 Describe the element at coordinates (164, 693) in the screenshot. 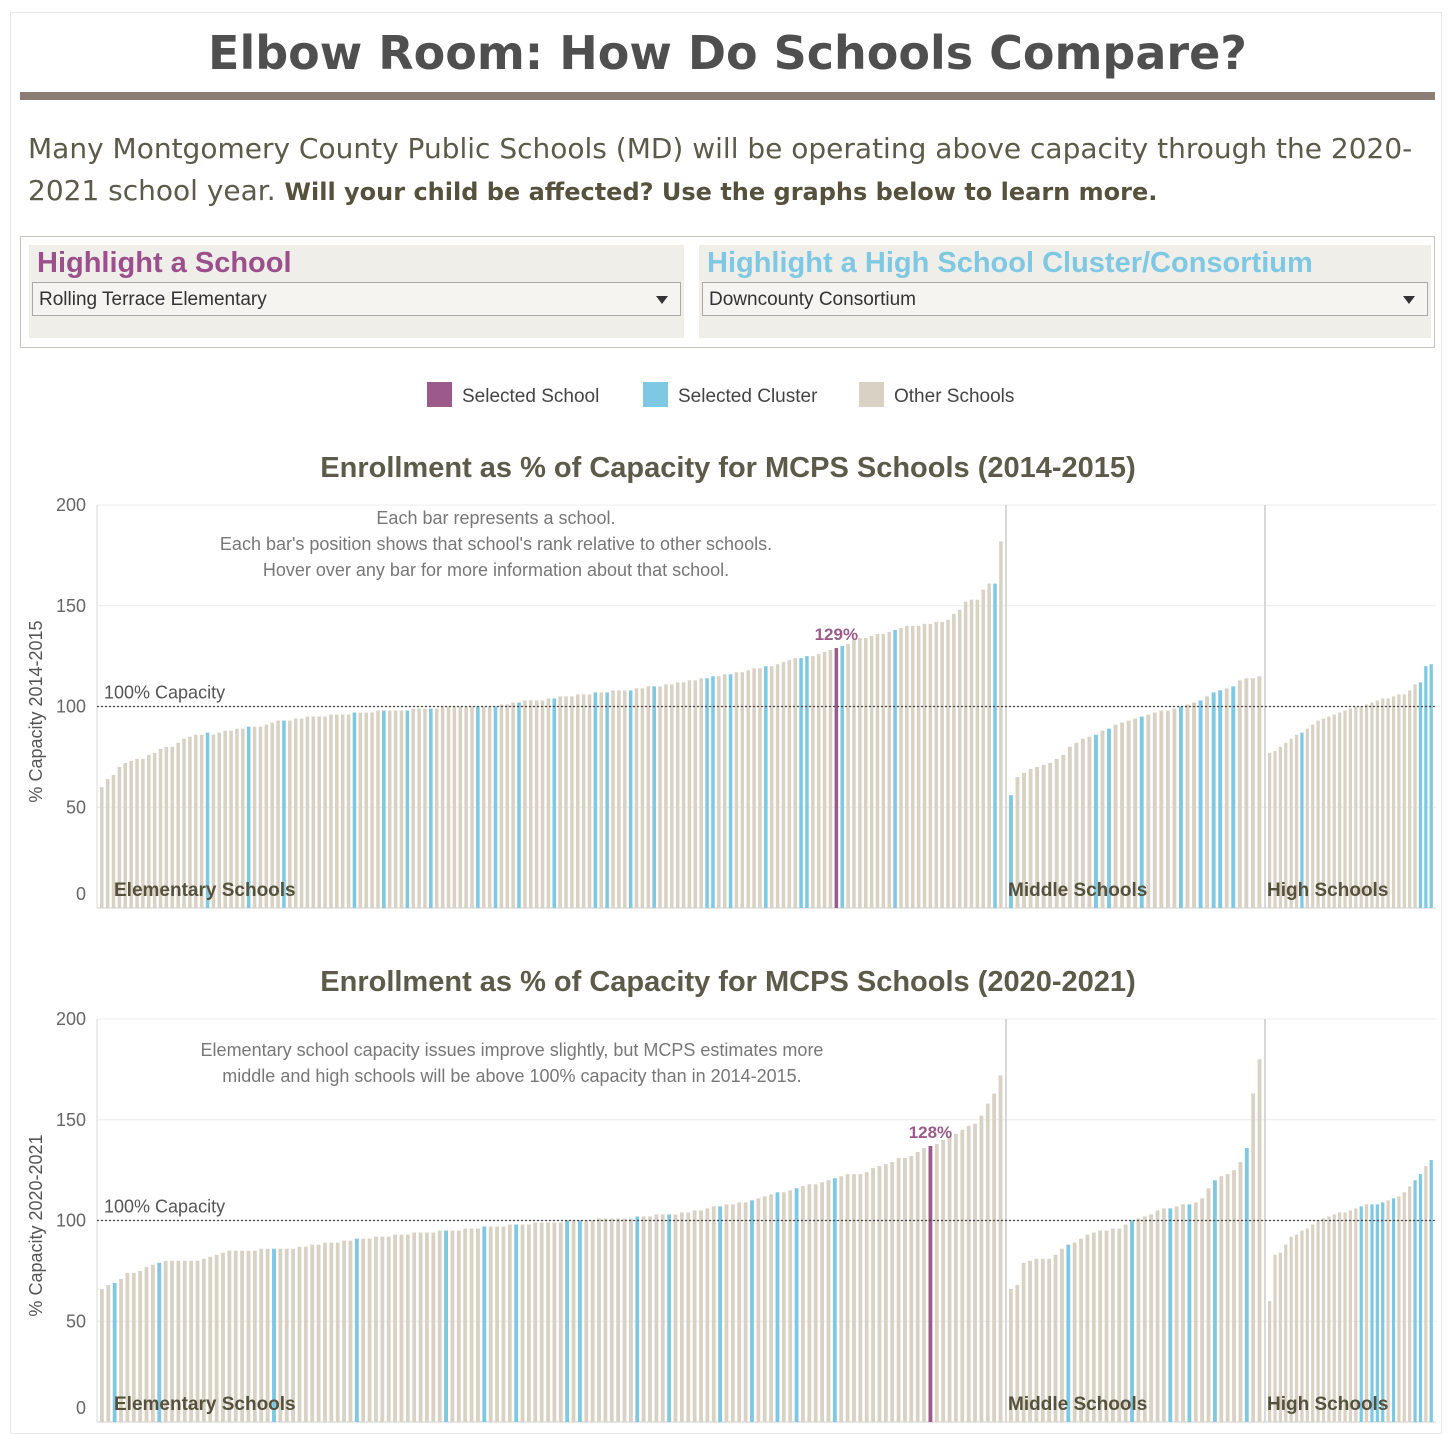

I see `reference-line-label: 100% Capacity` at that location.